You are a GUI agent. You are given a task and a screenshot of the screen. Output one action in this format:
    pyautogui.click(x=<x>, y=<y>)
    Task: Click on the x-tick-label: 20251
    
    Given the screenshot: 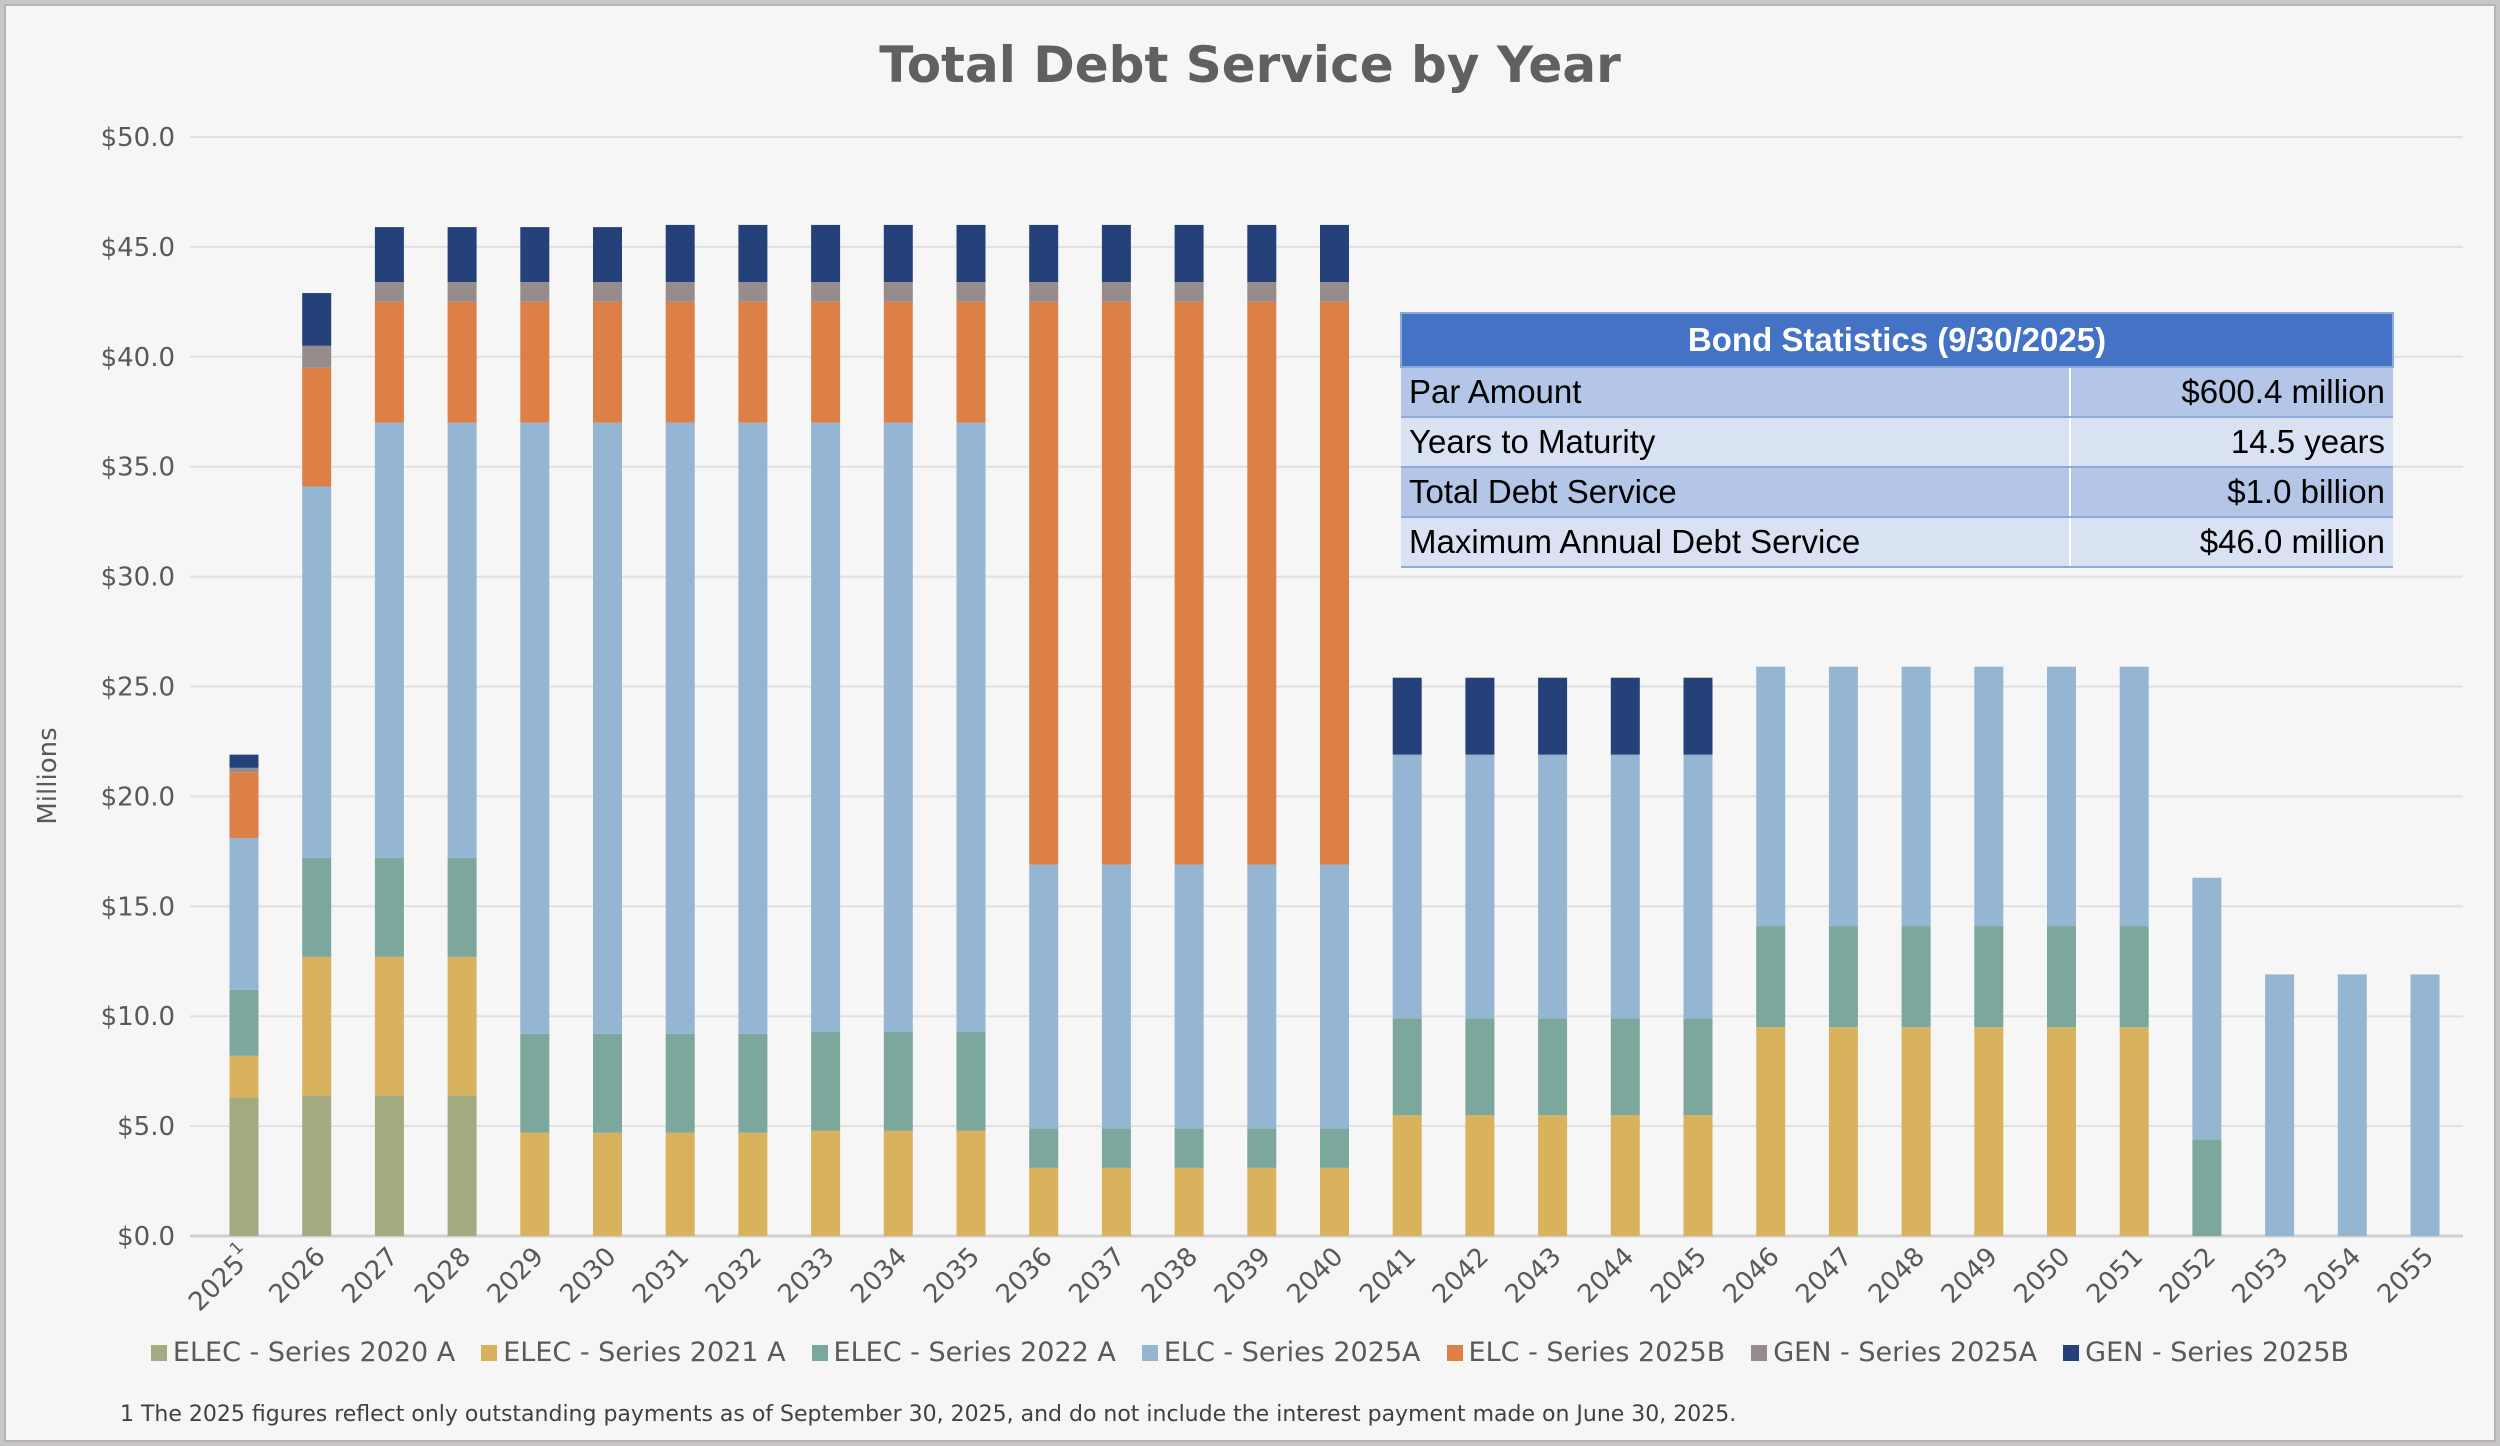 What is the action you would take?
    pyautogui.click(x=219, y=1277)
    